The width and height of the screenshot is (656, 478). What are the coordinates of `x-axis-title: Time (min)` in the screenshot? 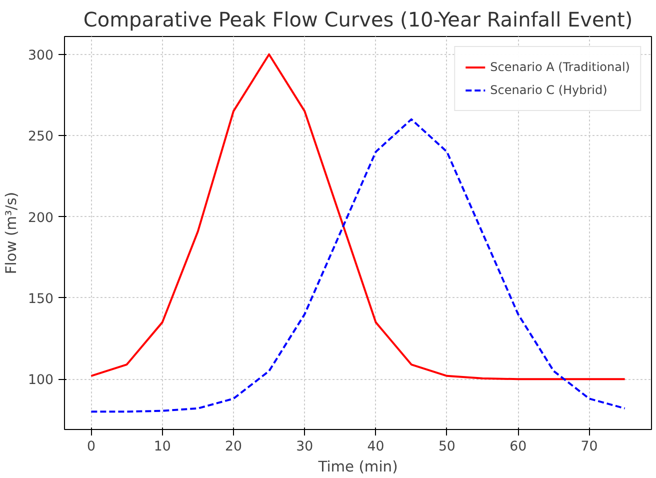 It's located at (357, 467).